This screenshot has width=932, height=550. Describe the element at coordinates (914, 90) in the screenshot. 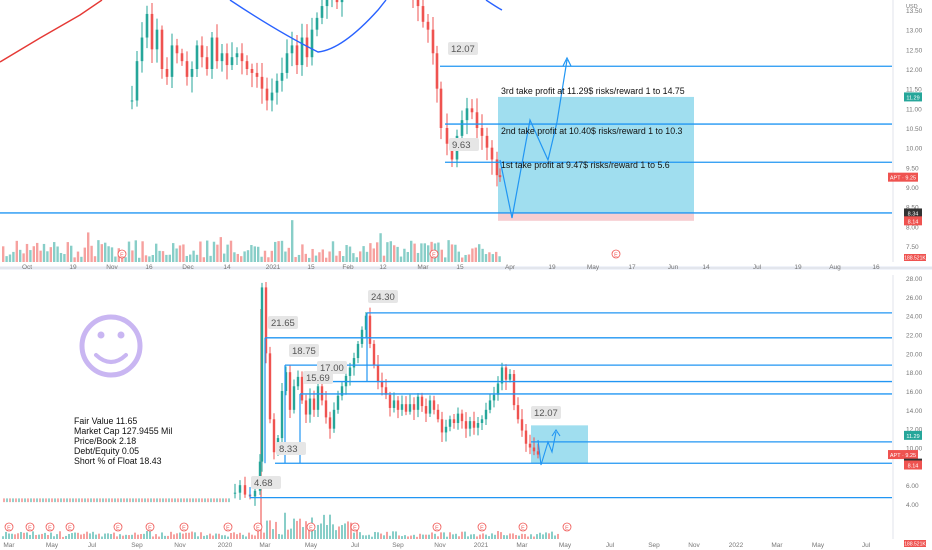

I see `top-price-tick: 11.50` at that location.